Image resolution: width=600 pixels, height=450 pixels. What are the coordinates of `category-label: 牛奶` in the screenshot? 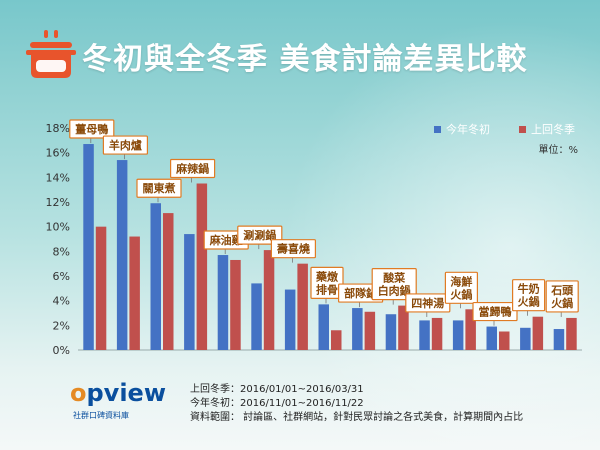 It's located at (529, 289).